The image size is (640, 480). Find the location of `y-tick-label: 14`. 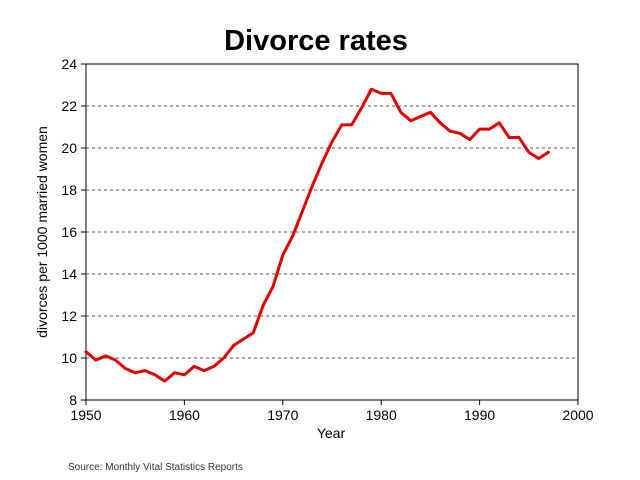

y-tick-label: 14 is located at coordinates (69, 274).